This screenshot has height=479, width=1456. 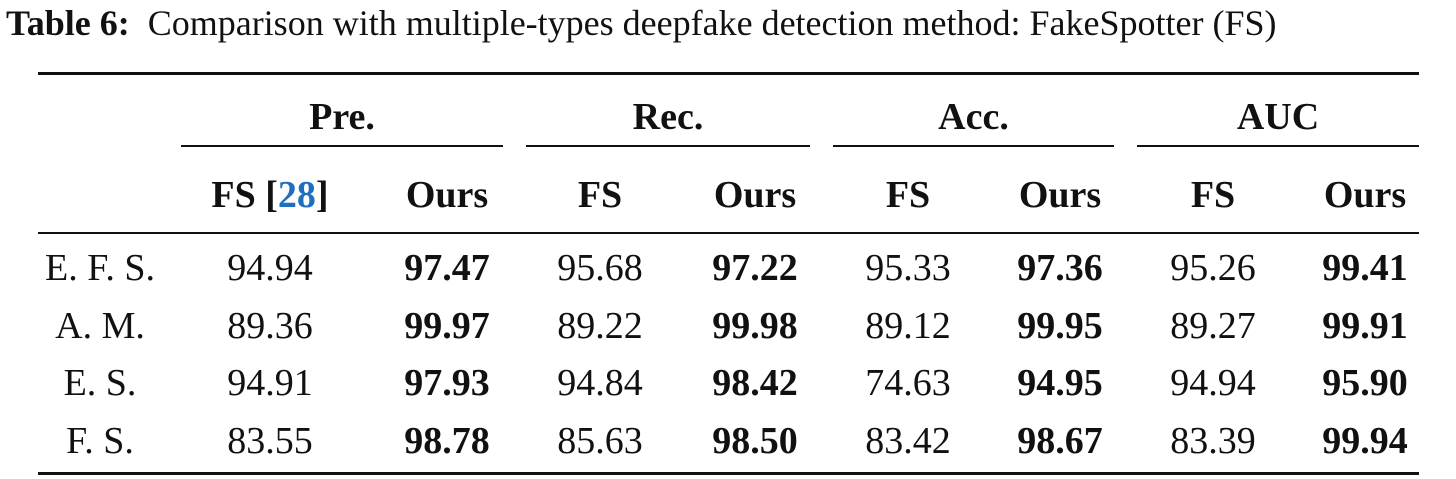 I want to click on cell: 97.36, so click(x=1060, y=268).